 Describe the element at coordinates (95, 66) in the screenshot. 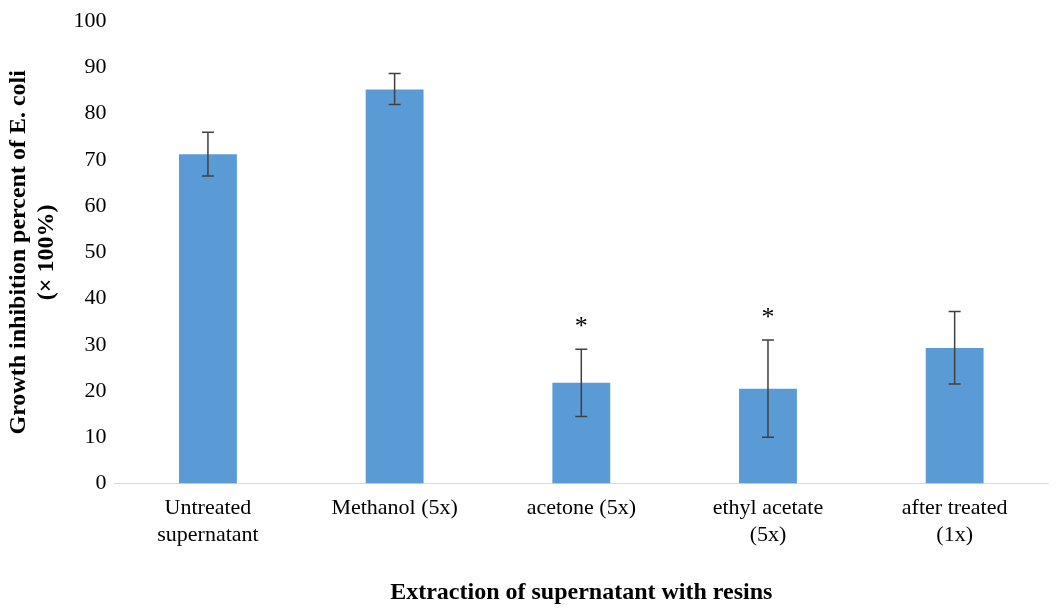

I see `y-tick-label: 90` at that location.